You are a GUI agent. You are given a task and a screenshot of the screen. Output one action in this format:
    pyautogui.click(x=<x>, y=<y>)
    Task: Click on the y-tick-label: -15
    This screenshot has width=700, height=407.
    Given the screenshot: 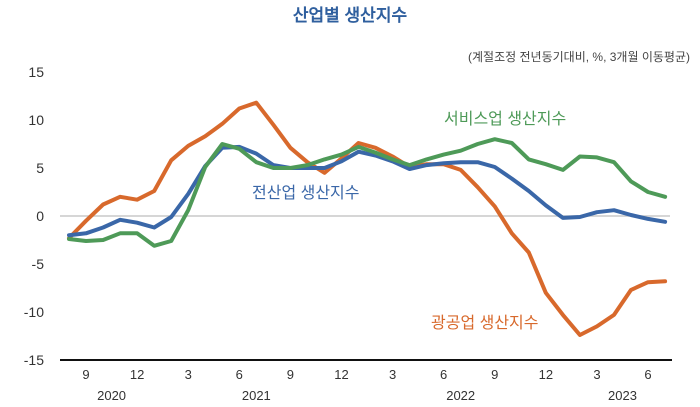 What is the action you would take?
    pyautogui.click(x=34, y=360)
    